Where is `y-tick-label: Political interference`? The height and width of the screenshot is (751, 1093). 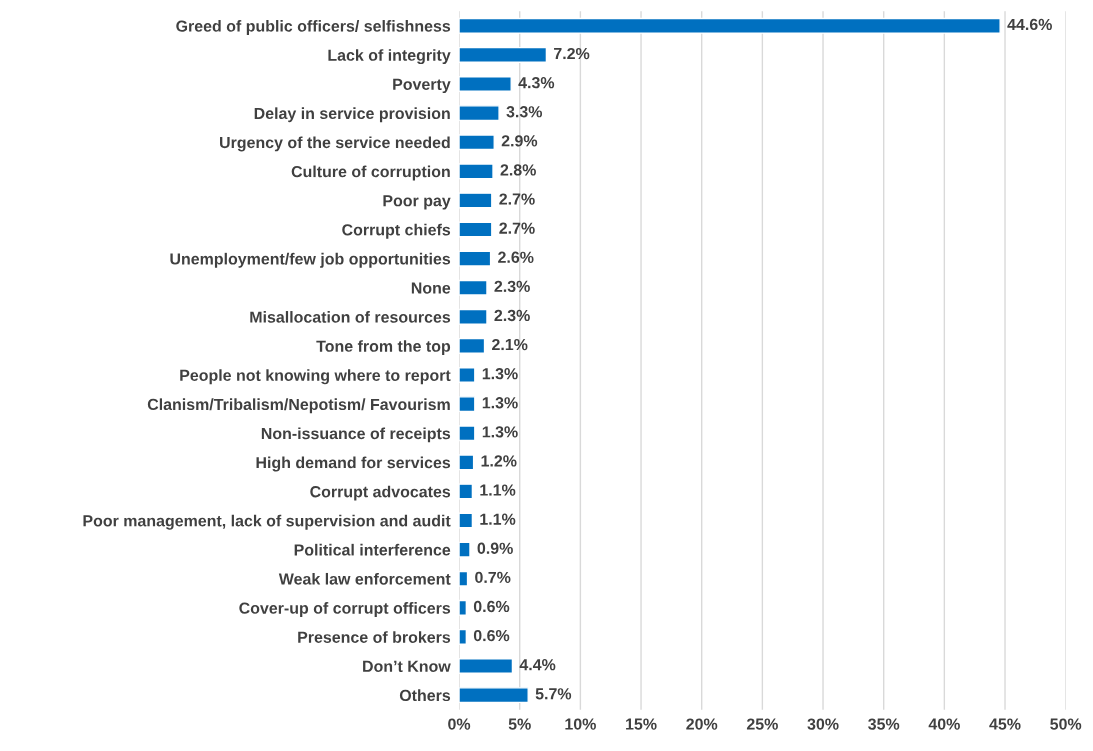
y-tick-label: Political interference is located at coordinates (372, 549).